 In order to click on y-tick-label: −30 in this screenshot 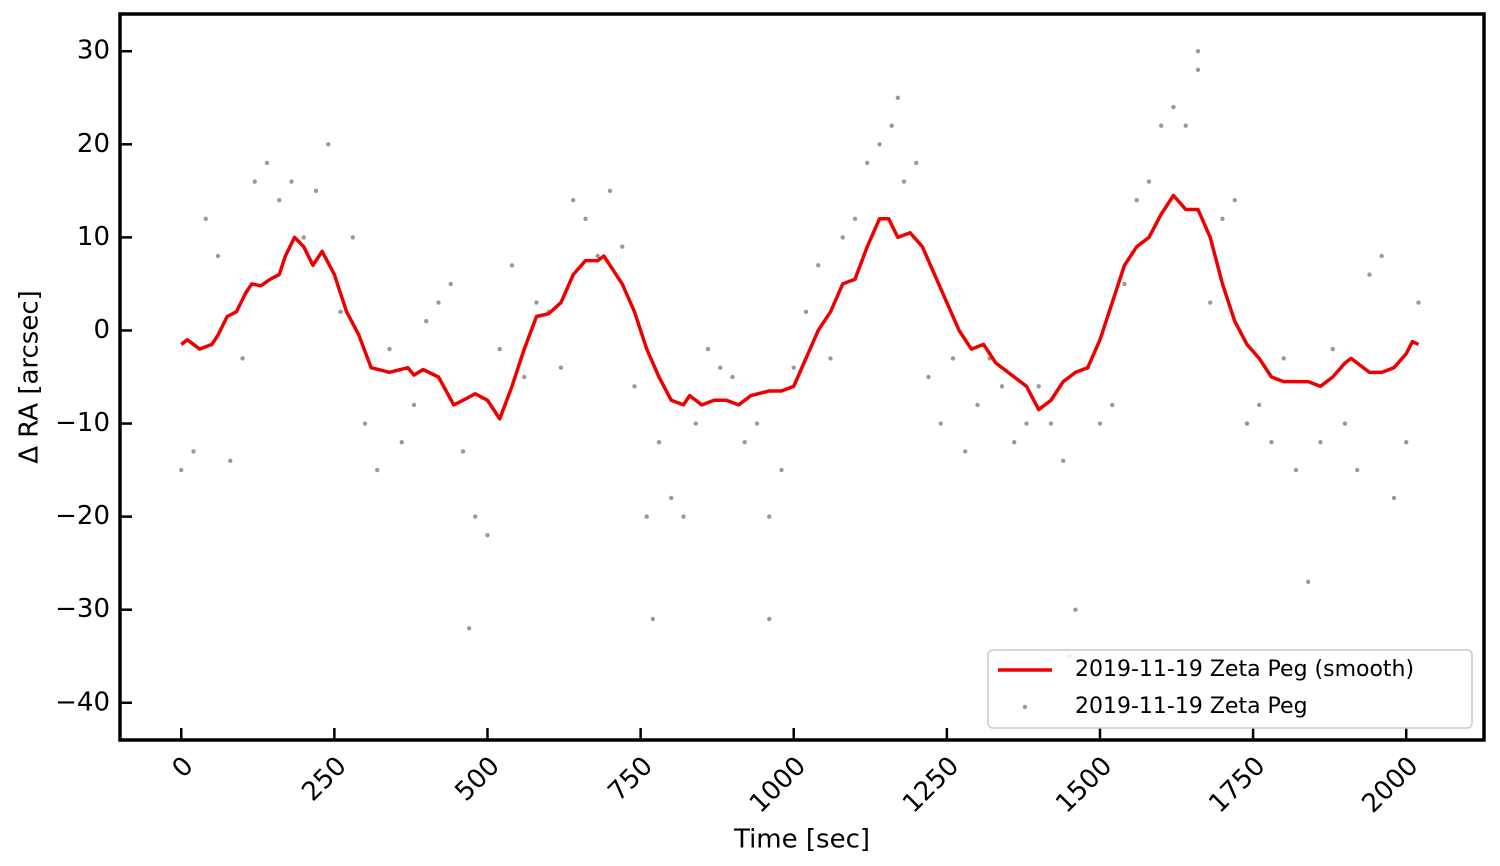, I will do `click(82, 609)`.